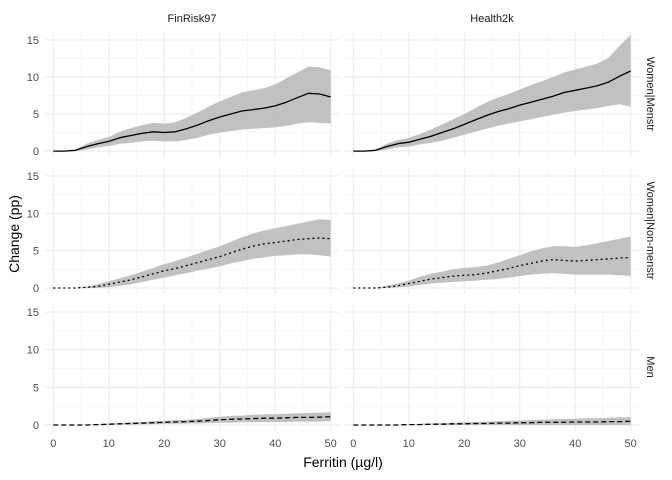 The image size is (672, 480). Describe the element at coordinates (14, 234) in the screenshot. I see `y-axis-title: Change (pp)` at that location.